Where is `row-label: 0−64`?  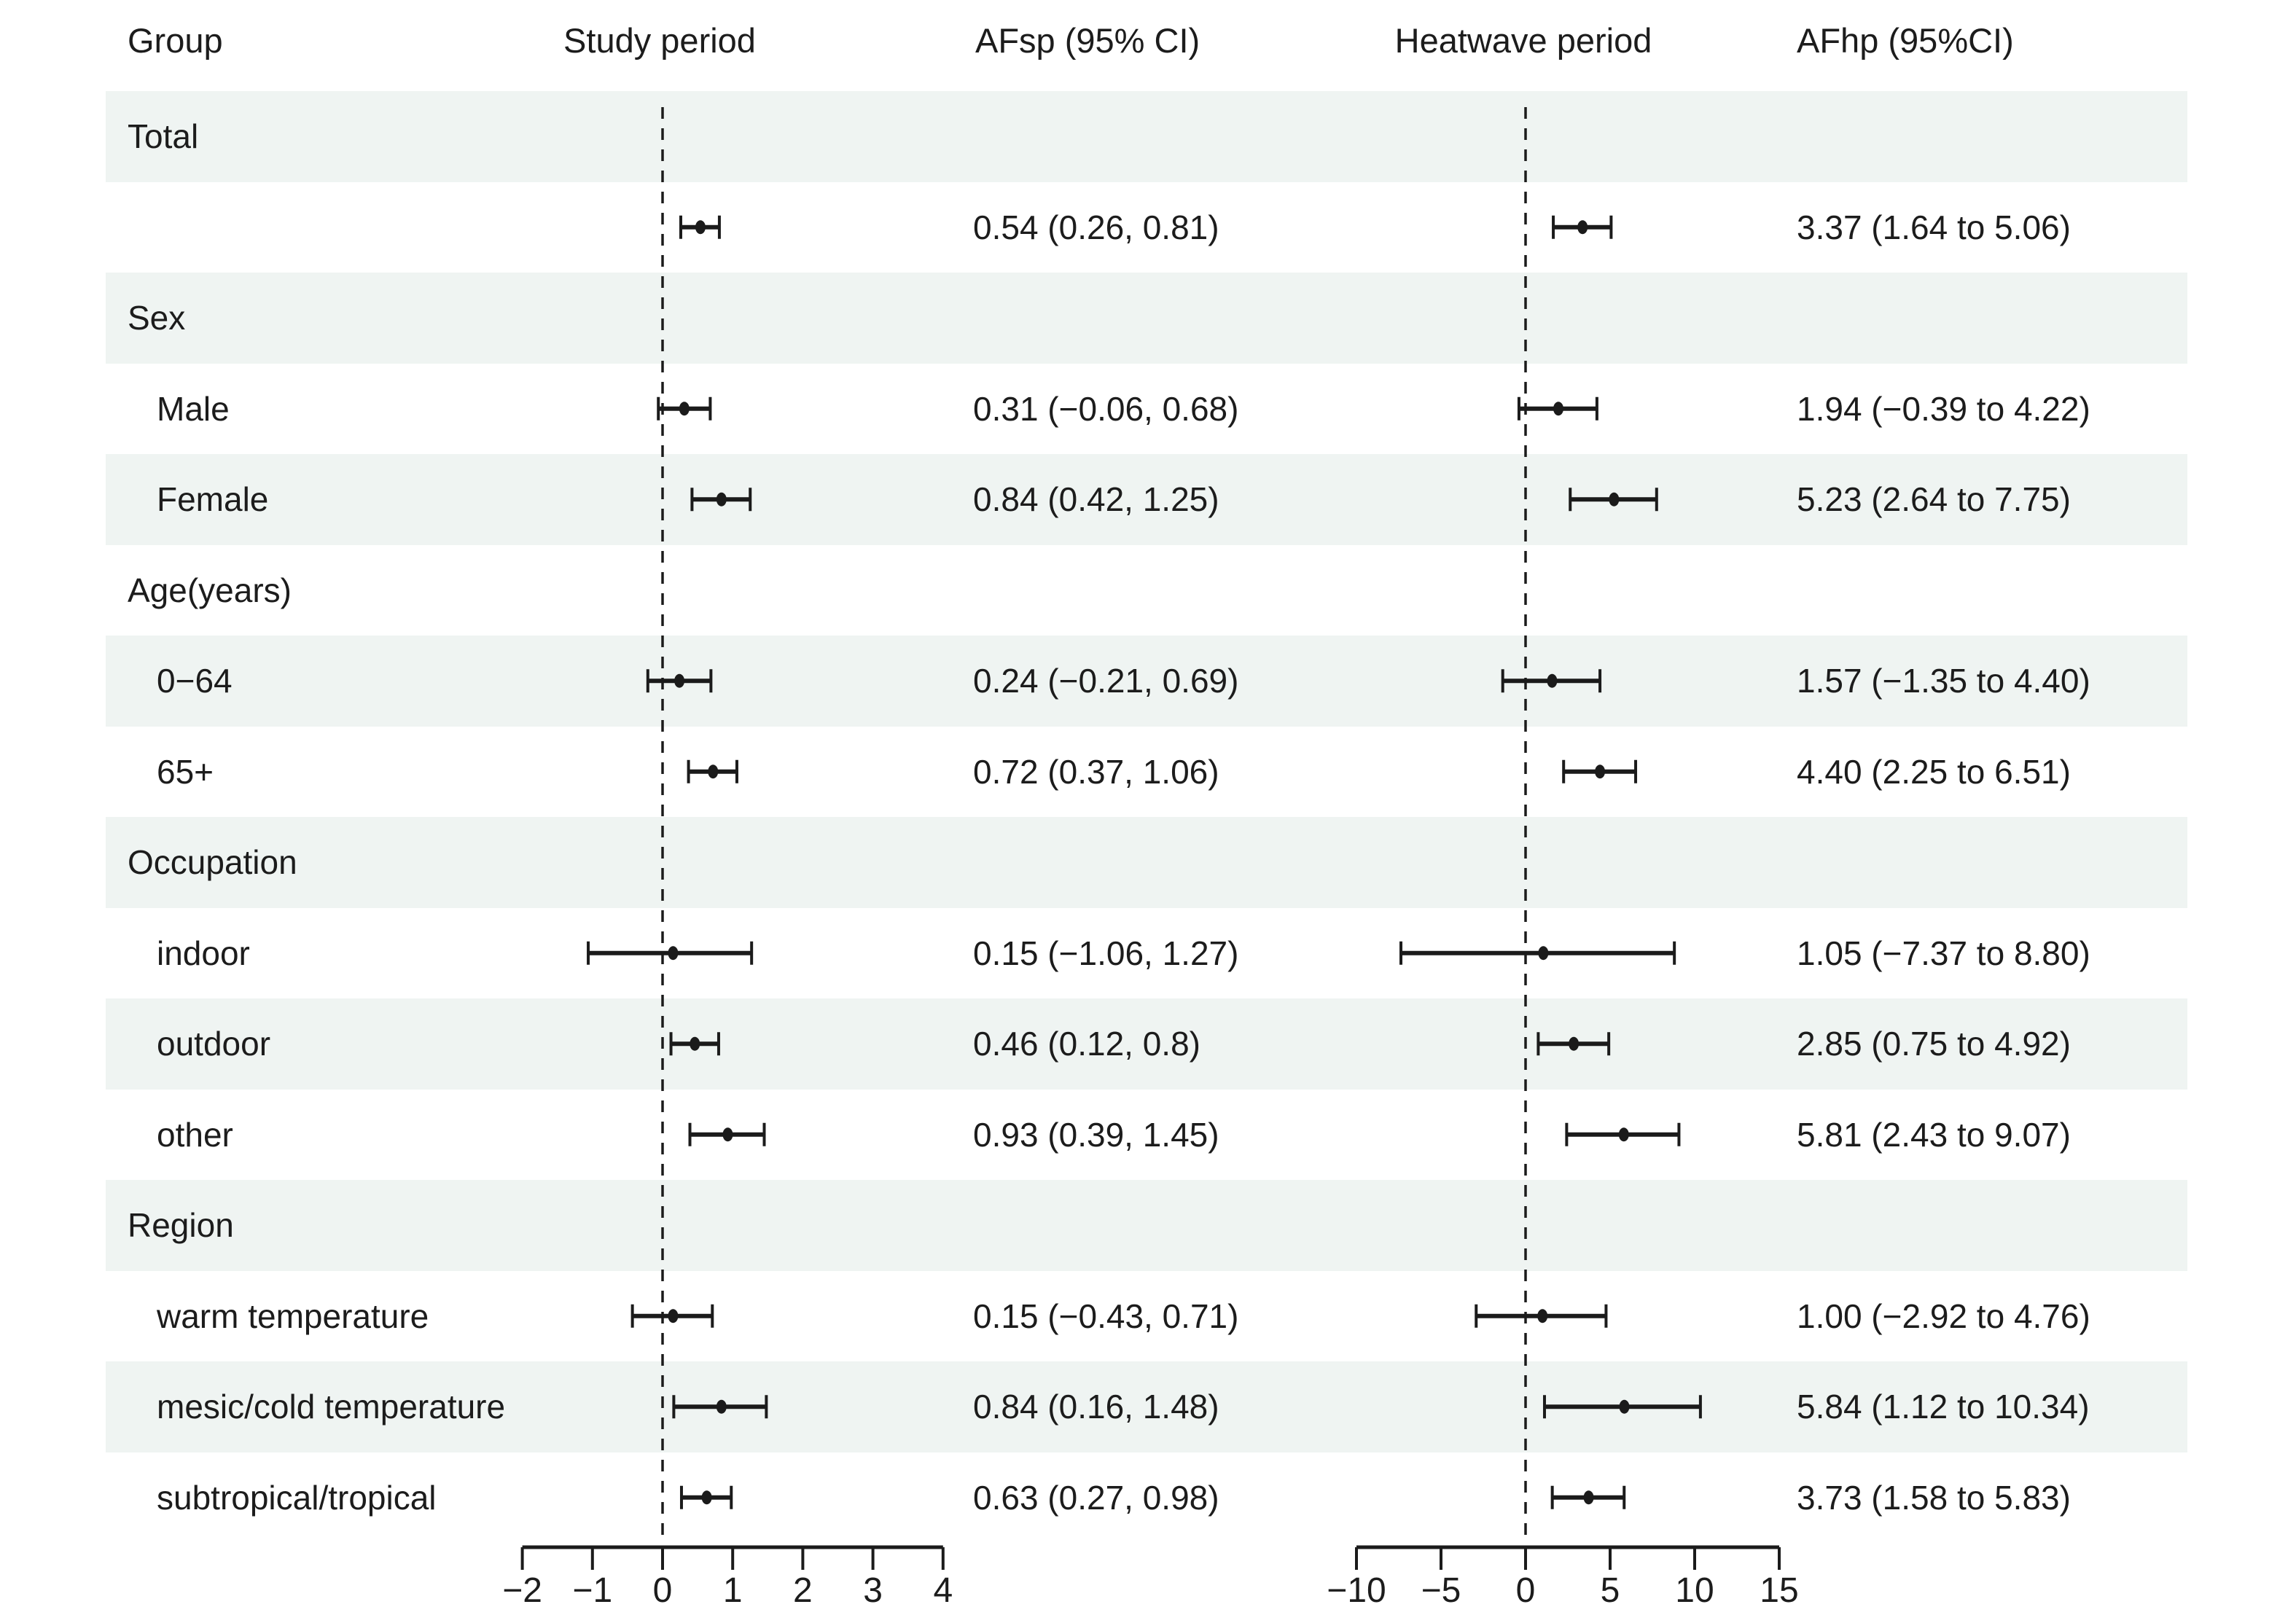
row-label: 0−64 is located at coordinates (195, 681).